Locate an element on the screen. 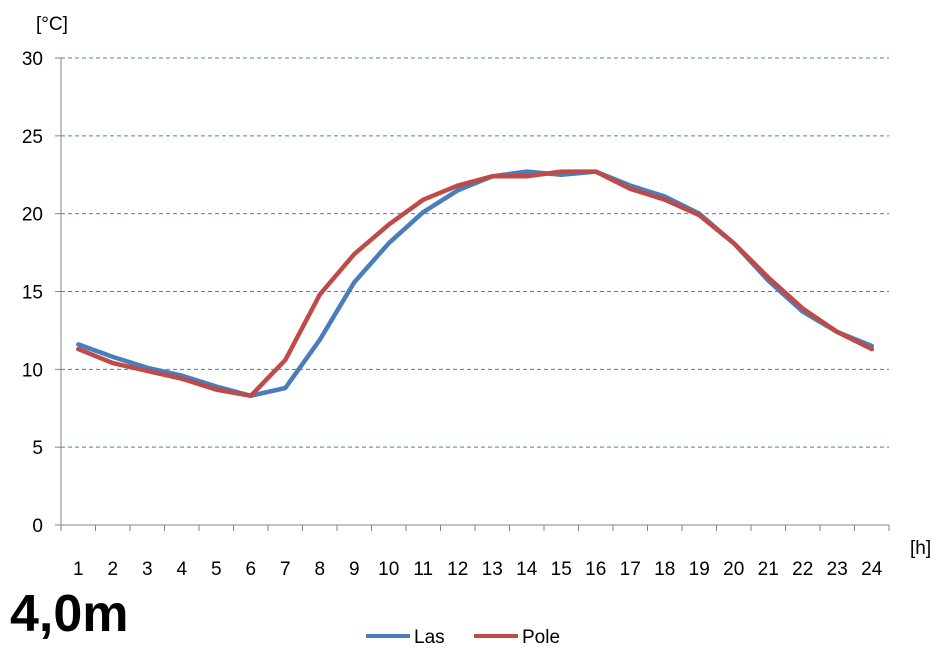  legend-label-pole: Pole is located at coordinates (541, 637).